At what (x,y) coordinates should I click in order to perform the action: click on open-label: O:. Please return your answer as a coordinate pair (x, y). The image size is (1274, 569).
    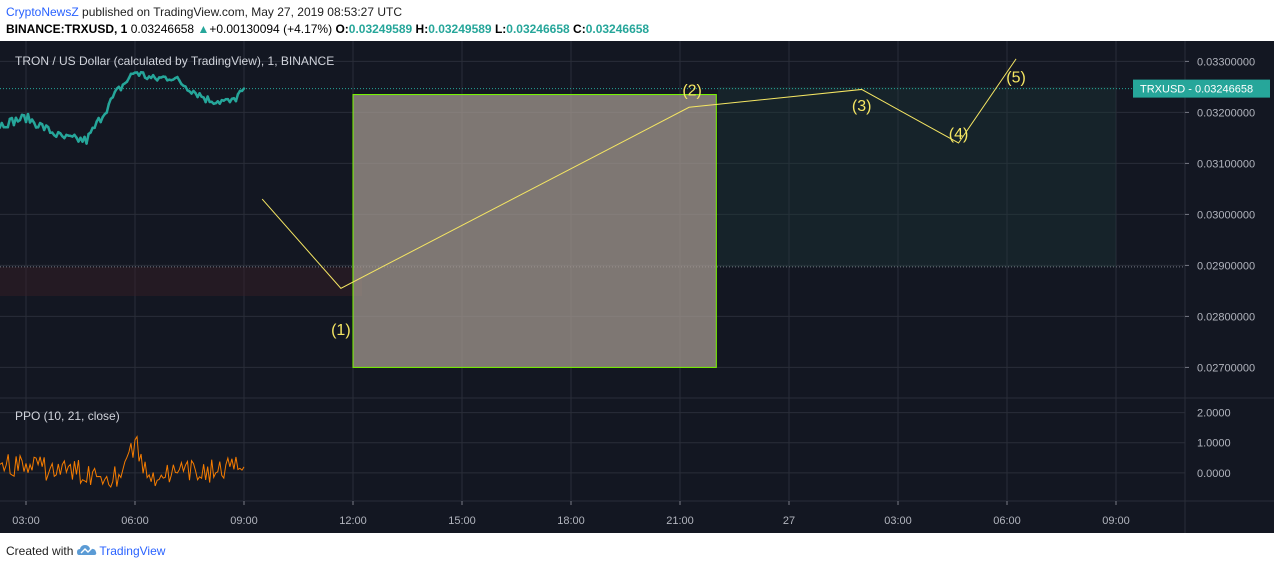
    Looking at the image, I should click on (342, 29).